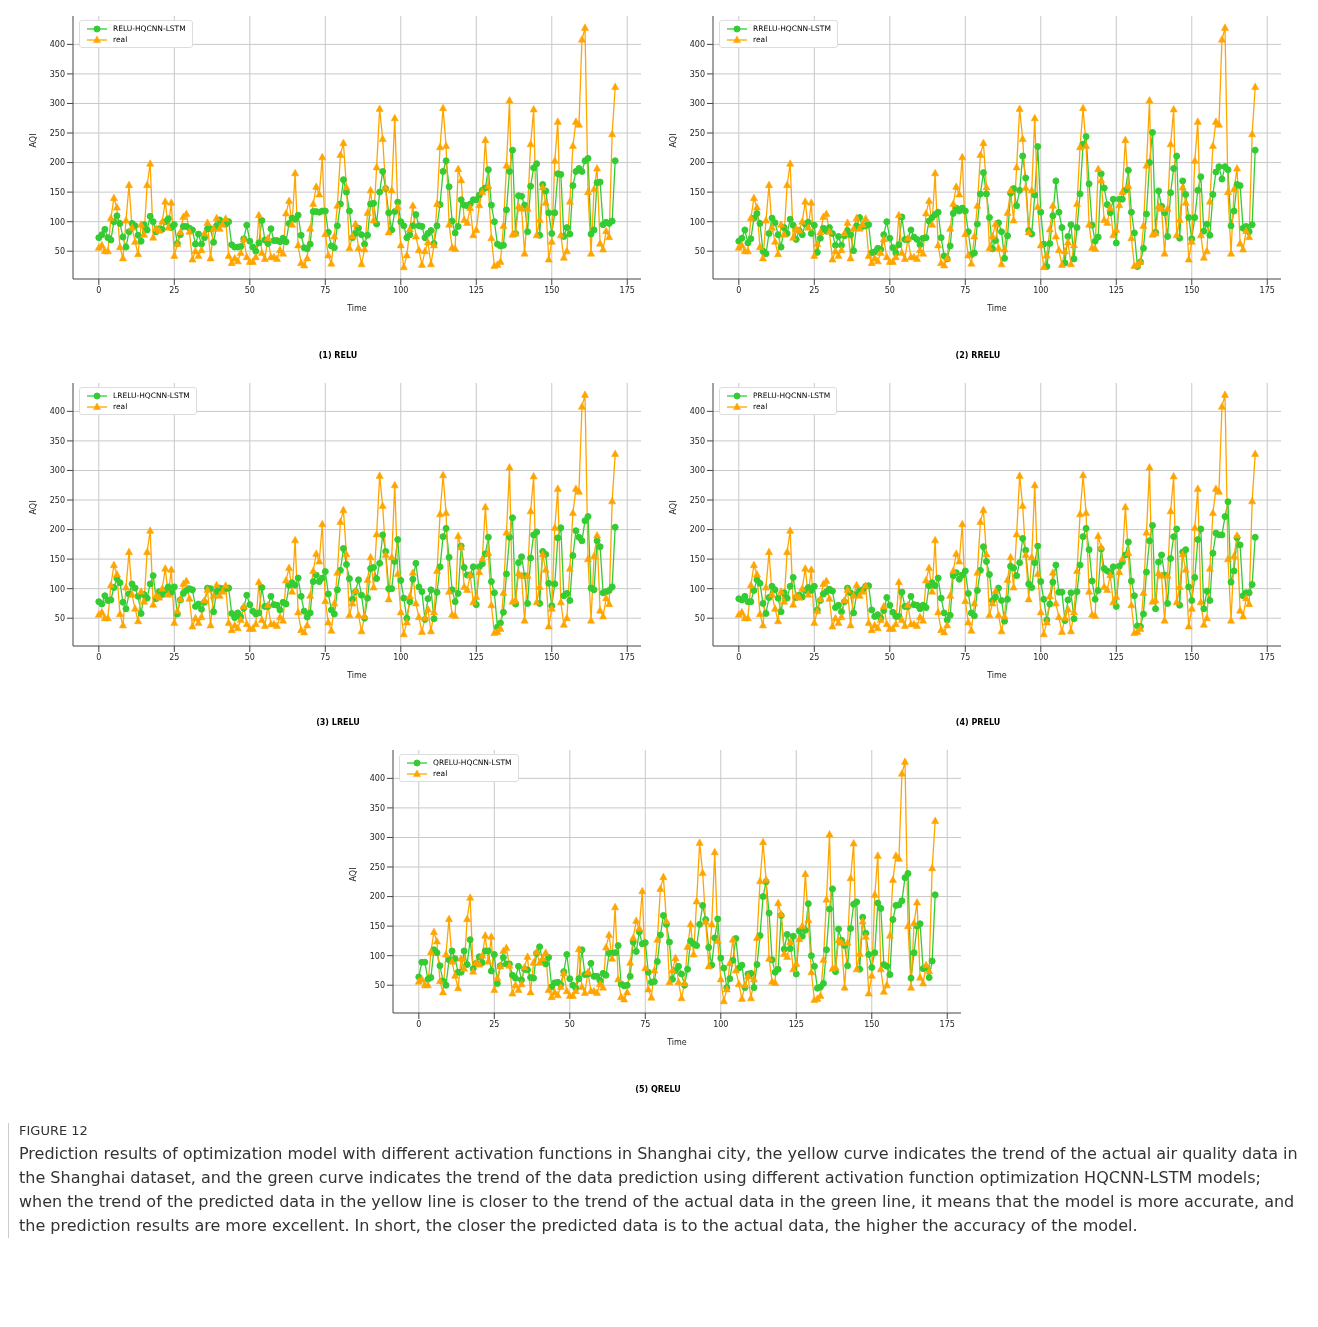 The height and width of the screenshot is (1327, 1318). I want to click on text: (4) PRELU, so click(978, 723).